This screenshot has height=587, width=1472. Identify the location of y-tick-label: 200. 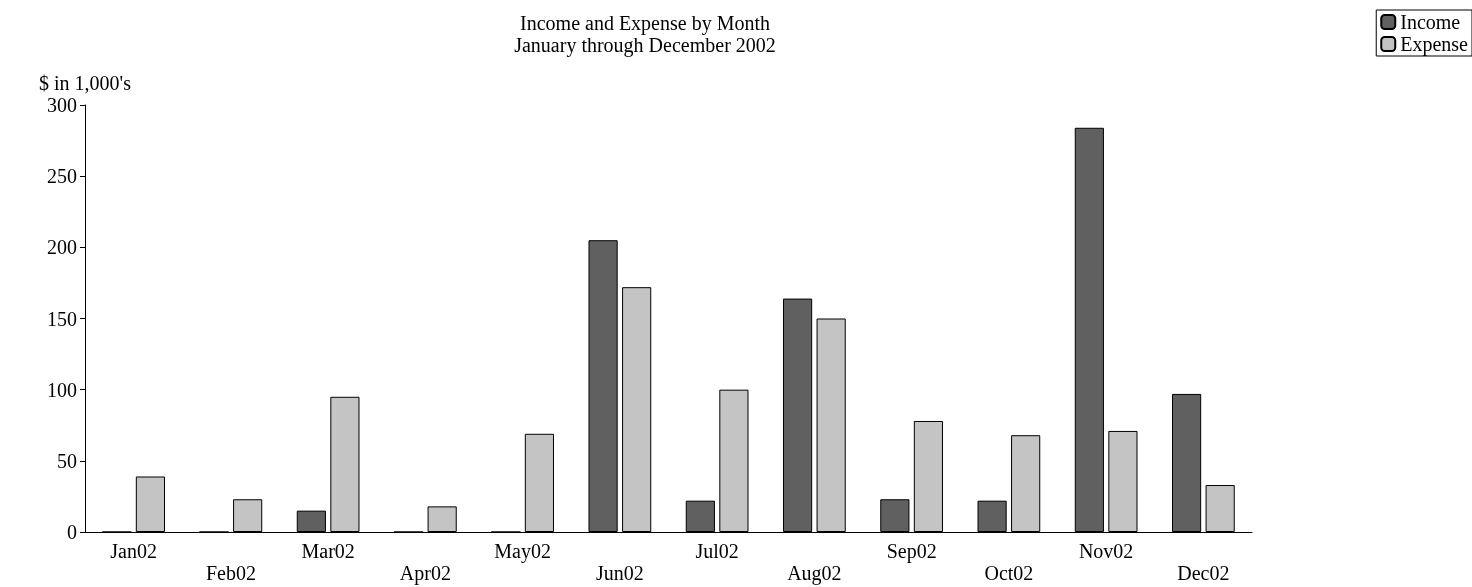
(62, 247).